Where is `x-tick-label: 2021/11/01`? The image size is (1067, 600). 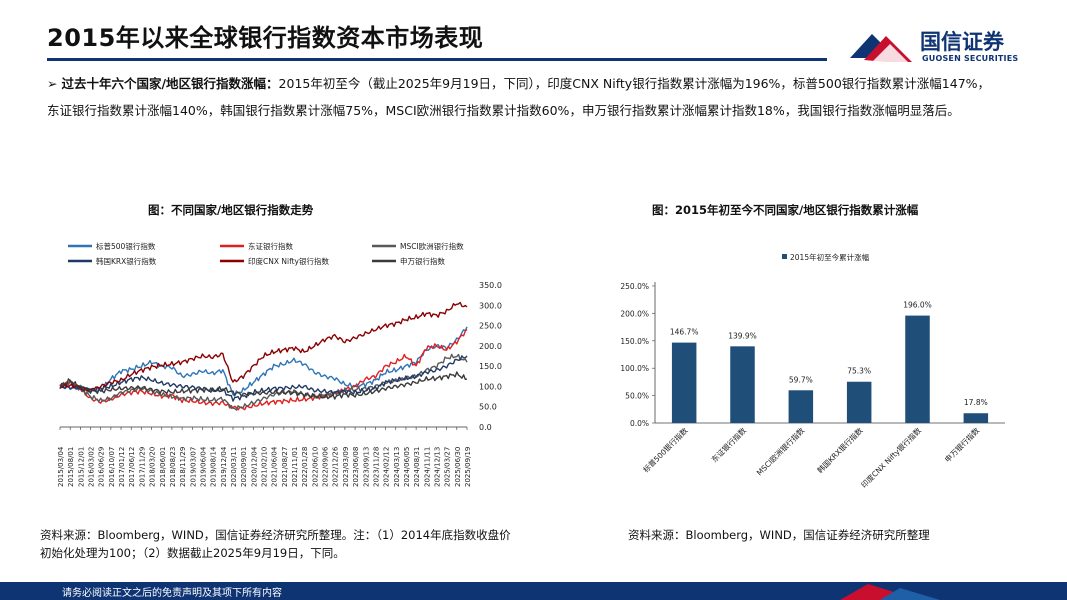
x-tick-label: 2021/11/01 is located at coordinates (295, 467).